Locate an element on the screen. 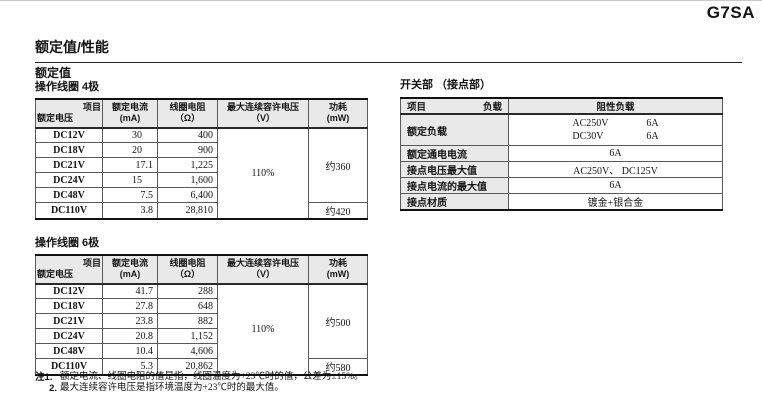 The height and width of the screenshot is (400, 762). ratings-heading: 额定值 is located at coordinates (53, 73).